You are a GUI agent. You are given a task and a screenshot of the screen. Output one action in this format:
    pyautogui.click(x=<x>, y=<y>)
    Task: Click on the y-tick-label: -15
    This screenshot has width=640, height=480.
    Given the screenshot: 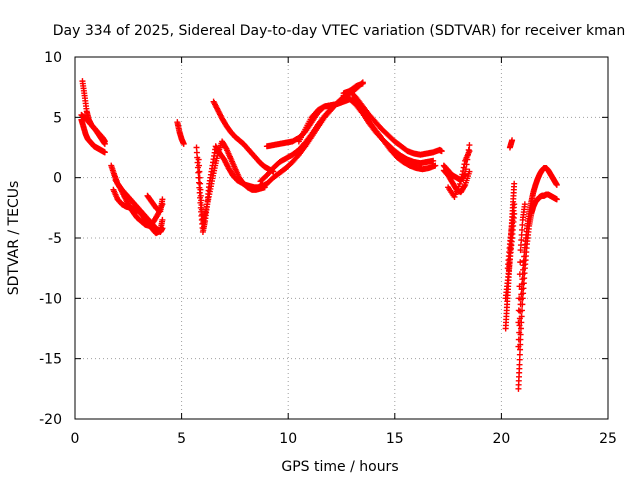 What is the action you would take?
    pyautogui.click(x=50, y=360)
    